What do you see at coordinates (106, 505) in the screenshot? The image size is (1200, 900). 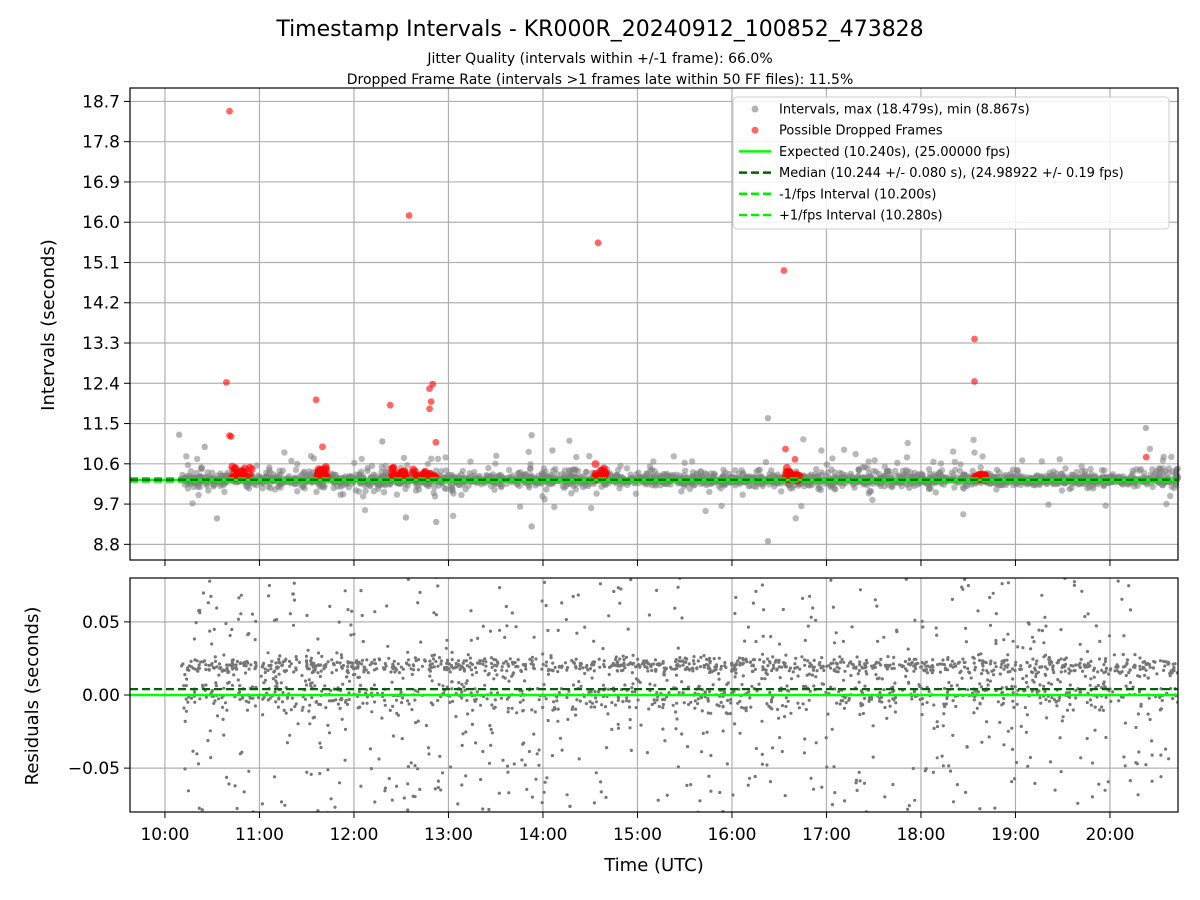 I see `top-ytick-label-1: 9.7` at bounding box center [106, 505].